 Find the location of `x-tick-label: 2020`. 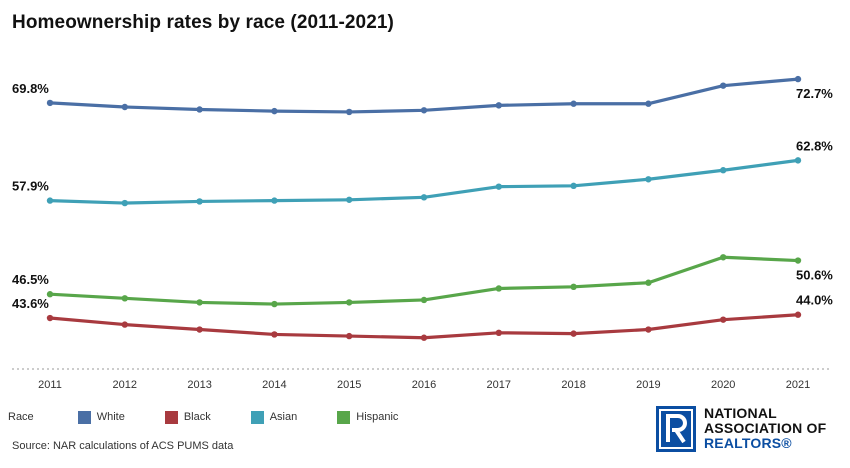

x-tick-label: 2020 is located at coordinates (723, 385).